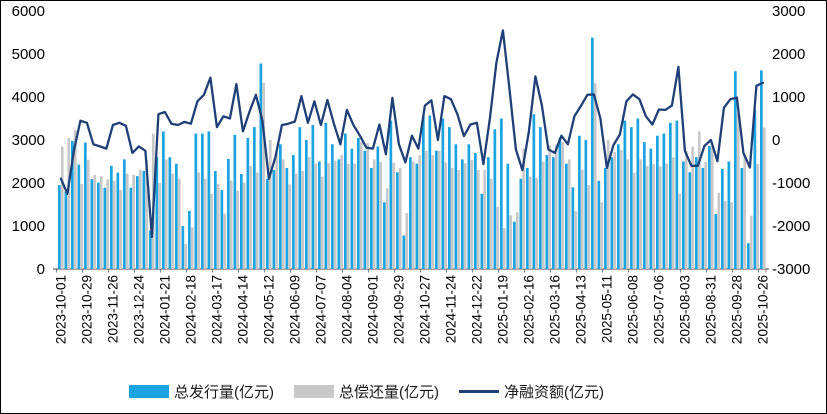 Image resolution: width=827 pixels, height=414 pixels. Describe the element at coordinates (555, 309) in the screenshot. I see `x-axis-date-label: 2025-03-16` at that location.